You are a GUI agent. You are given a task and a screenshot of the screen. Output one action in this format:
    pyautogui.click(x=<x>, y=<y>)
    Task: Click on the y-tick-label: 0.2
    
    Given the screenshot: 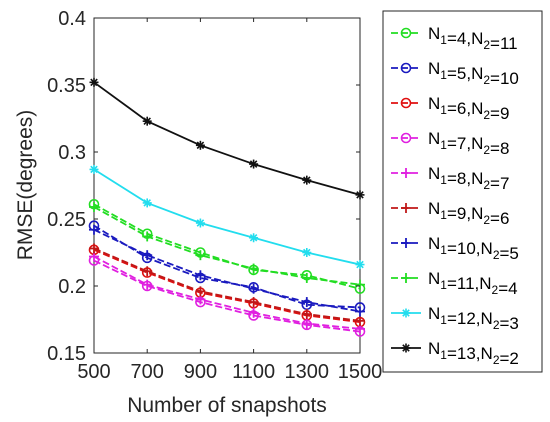 What is the action you would take?
    pyautogui.click(x=72, y=287)
    